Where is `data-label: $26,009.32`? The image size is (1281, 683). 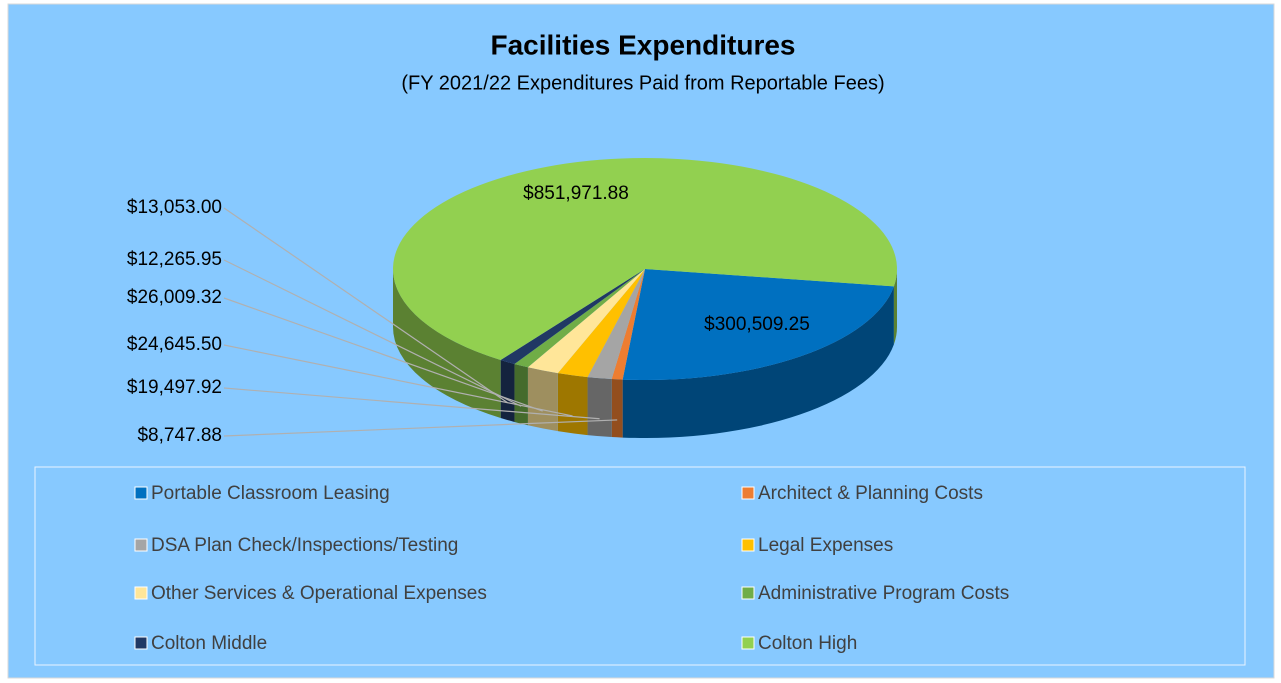 data-label: $26,009.32 is located at coordinates (174, 297).